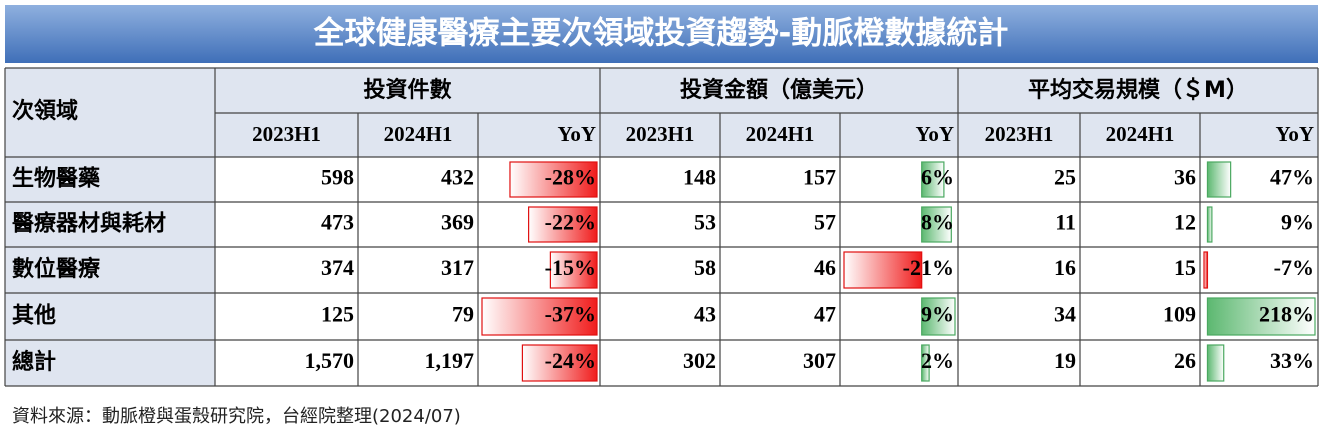  I want to click on yoy-value: 8%, so click(937, 222).